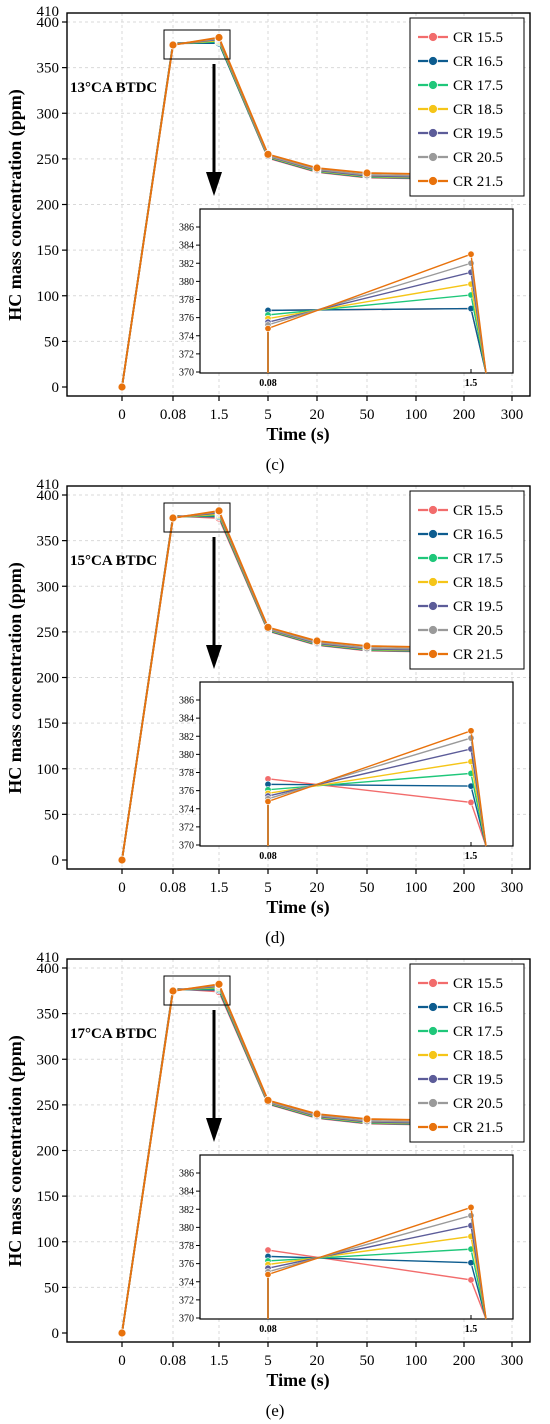  Describe the element at coordinates (48, 1060) in the screenshot. I see `y-tick-label: 300` at that location.